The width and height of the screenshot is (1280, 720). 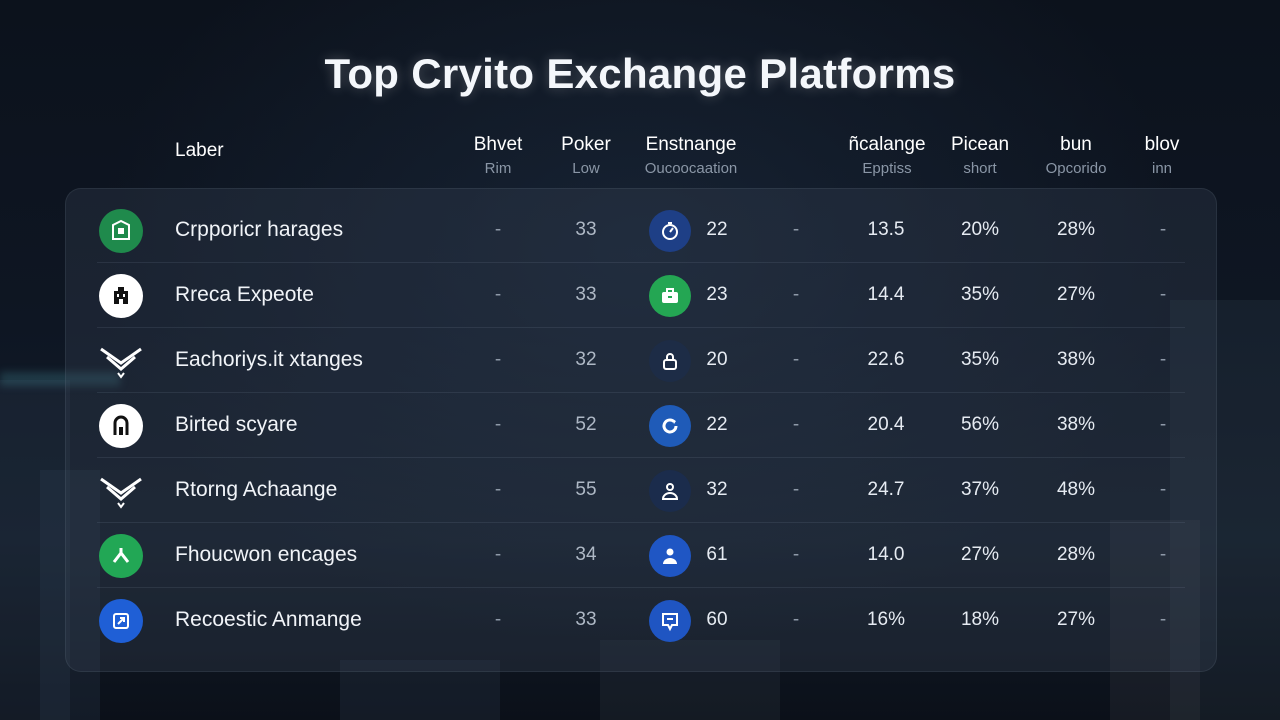 I want to click on header-title: ñcalange, so click(x=887, y=144).